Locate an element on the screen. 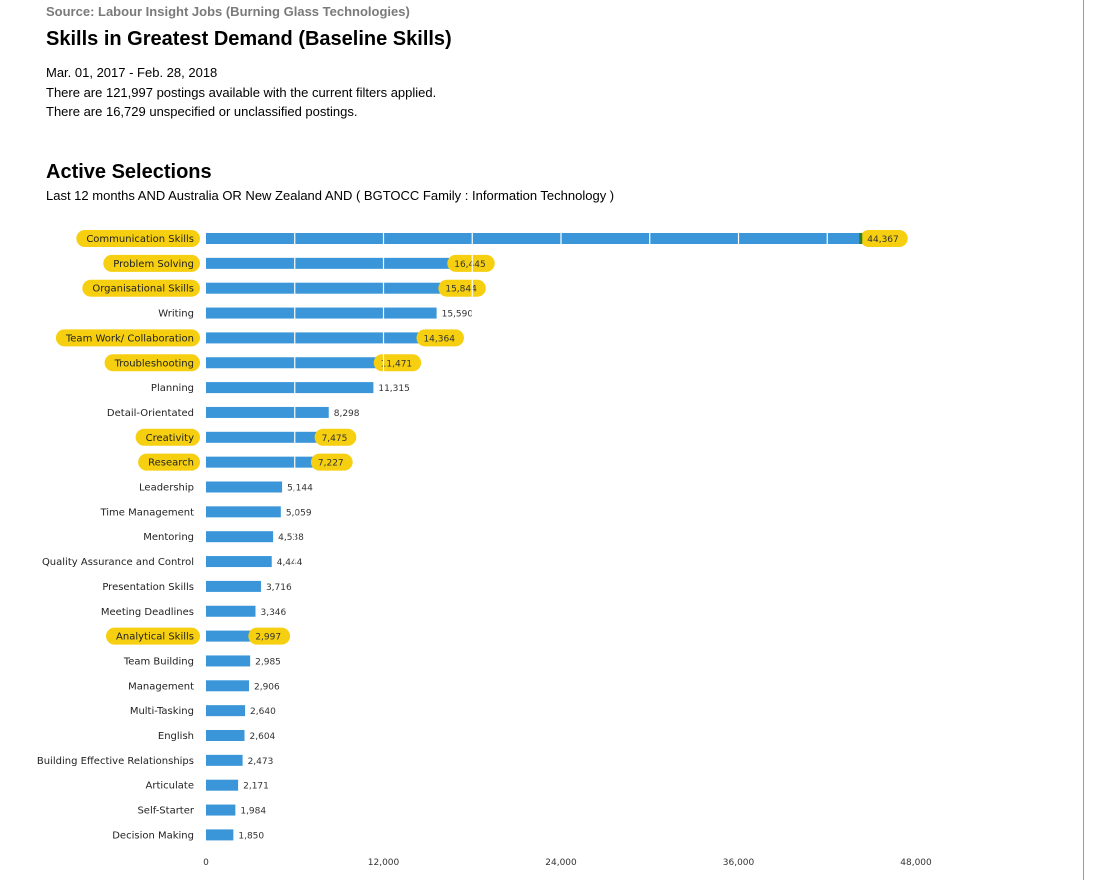  category-label: Decision Making is located at coordinates (153, 835).